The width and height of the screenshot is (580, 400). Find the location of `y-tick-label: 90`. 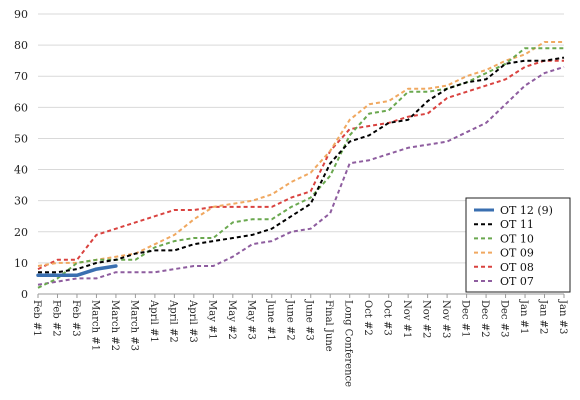

y-tick-label: 90 is located at coordinates (21, 14).